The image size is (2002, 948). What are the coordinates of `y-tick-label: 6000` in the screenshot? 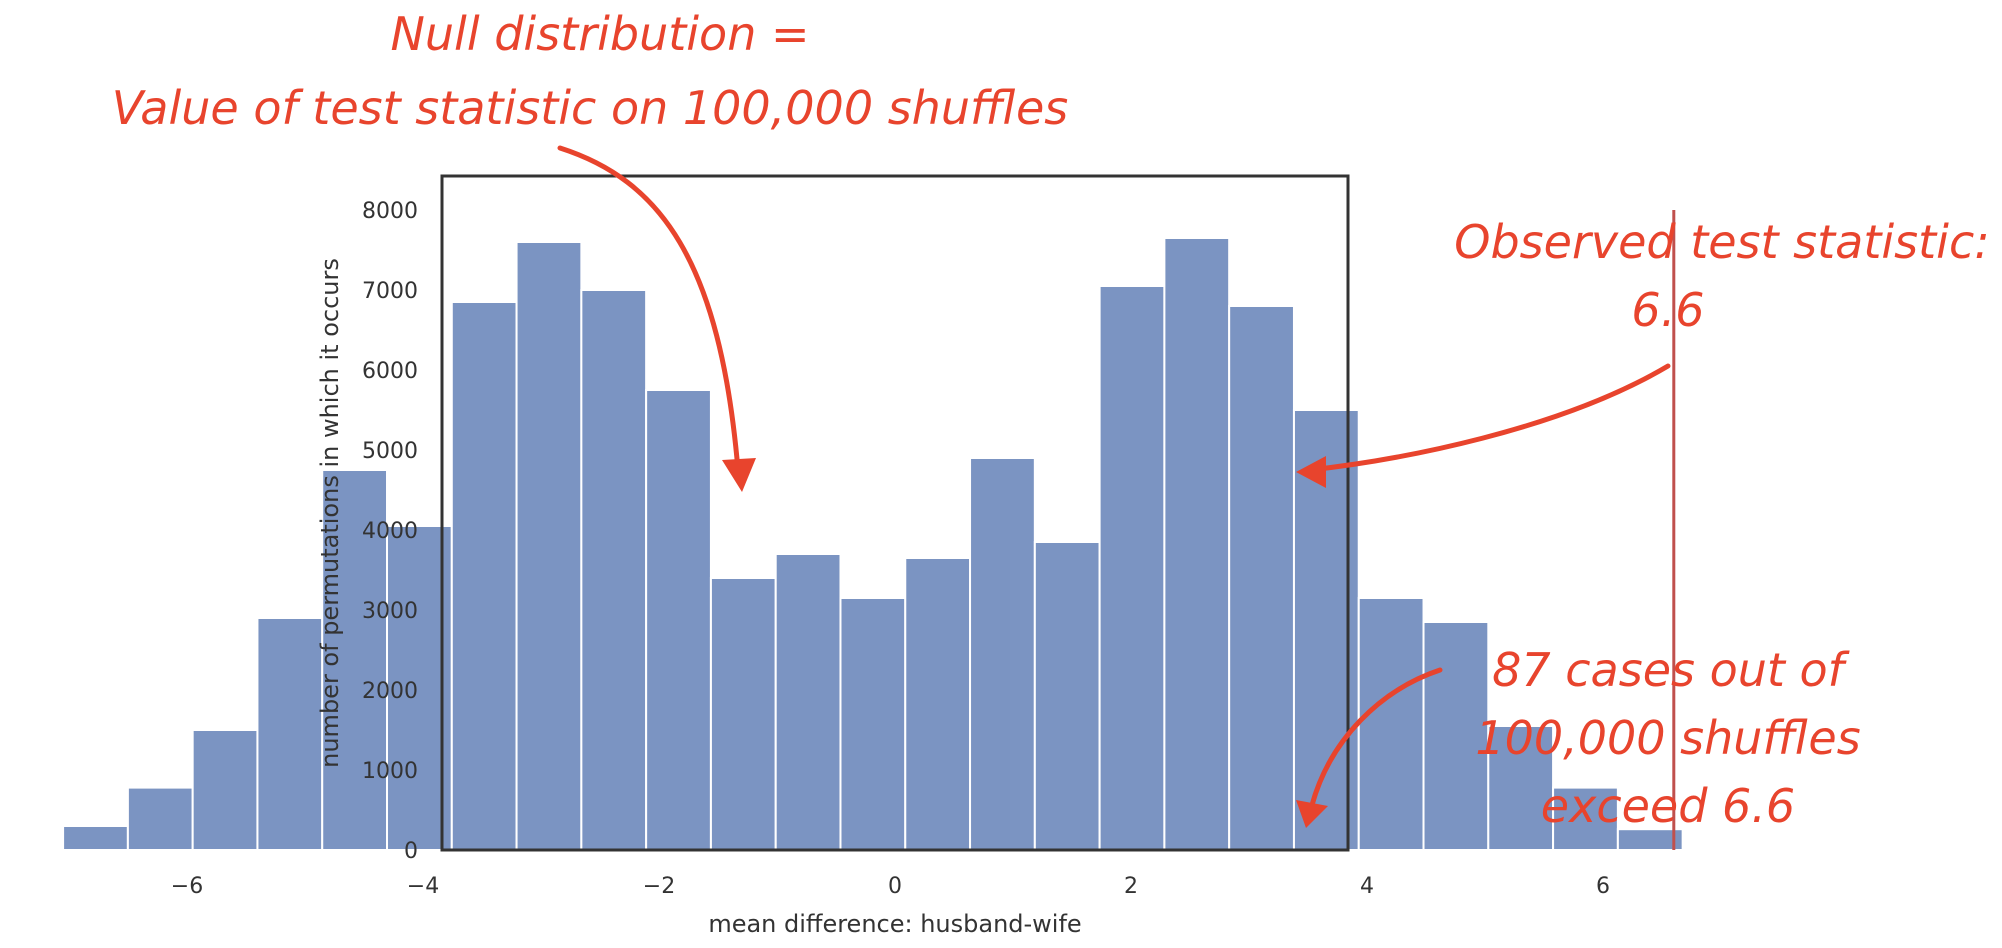 It's located at (390, 371).